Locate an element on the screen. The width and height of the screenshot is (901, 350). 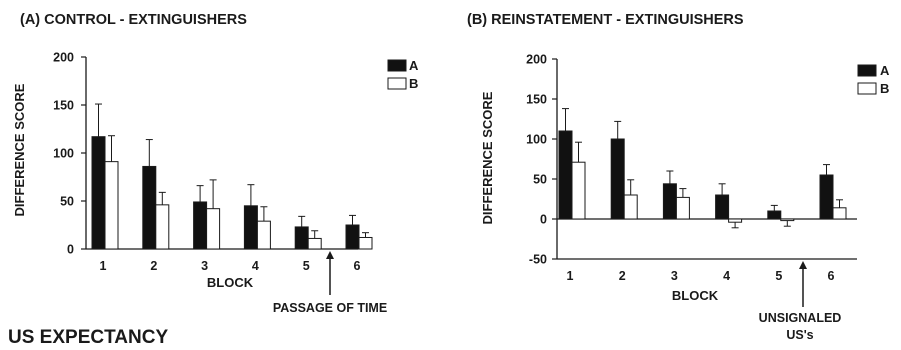
chart-b-x-tick-label: 4 is located at coordinates (726, 276).